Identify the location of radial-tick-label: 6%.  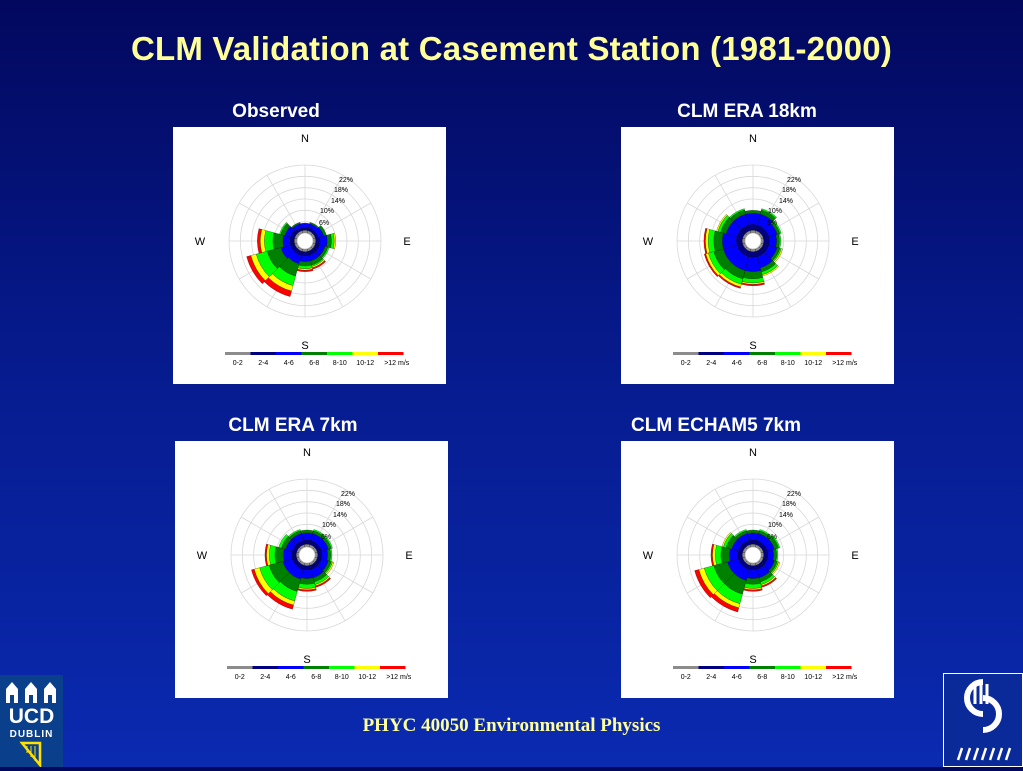
(326, 537).